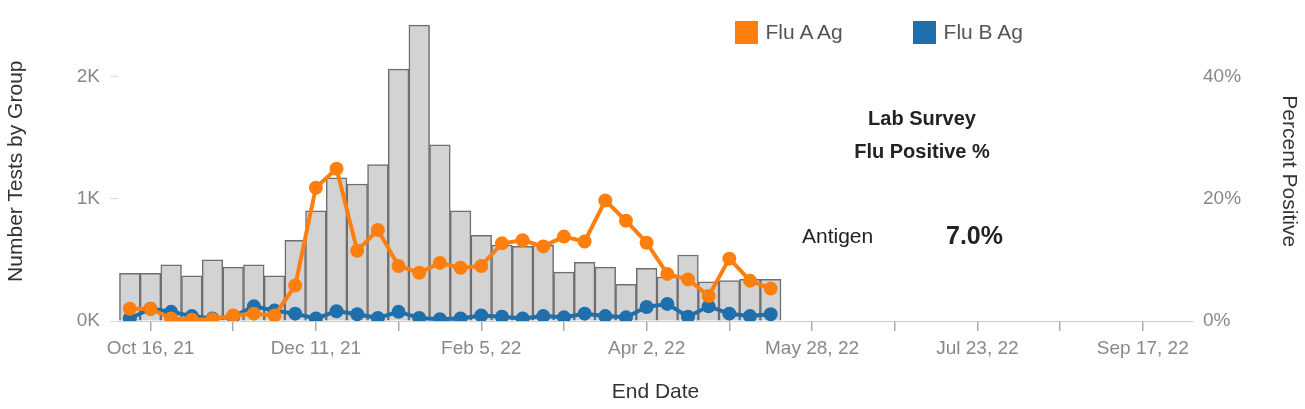  What do you see at coordinates (150, 347) in the screenshot?
I see `x-tick-label: Oct 16, 21` at bounding box center [150, 347].